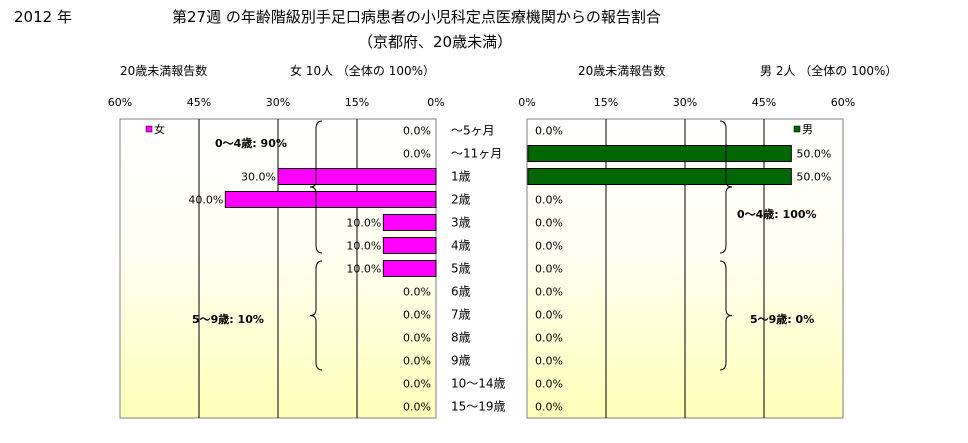 This screenshot has height=443, width=968. I want to click on age-category-label: 10～14歳, so click(478, 384).